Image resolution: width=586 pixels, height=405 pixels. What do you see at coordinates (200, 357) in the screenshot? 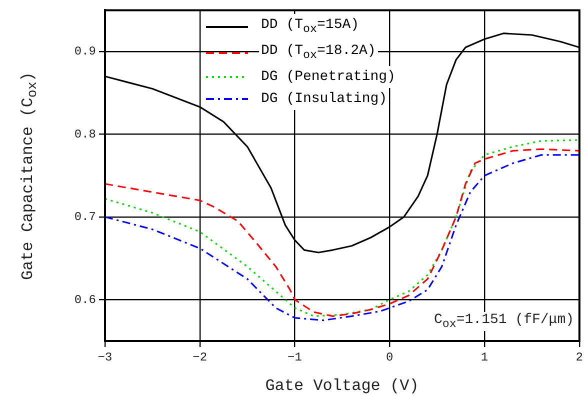
I see `x-tick-label: −2` at bounding box center [200, 357].